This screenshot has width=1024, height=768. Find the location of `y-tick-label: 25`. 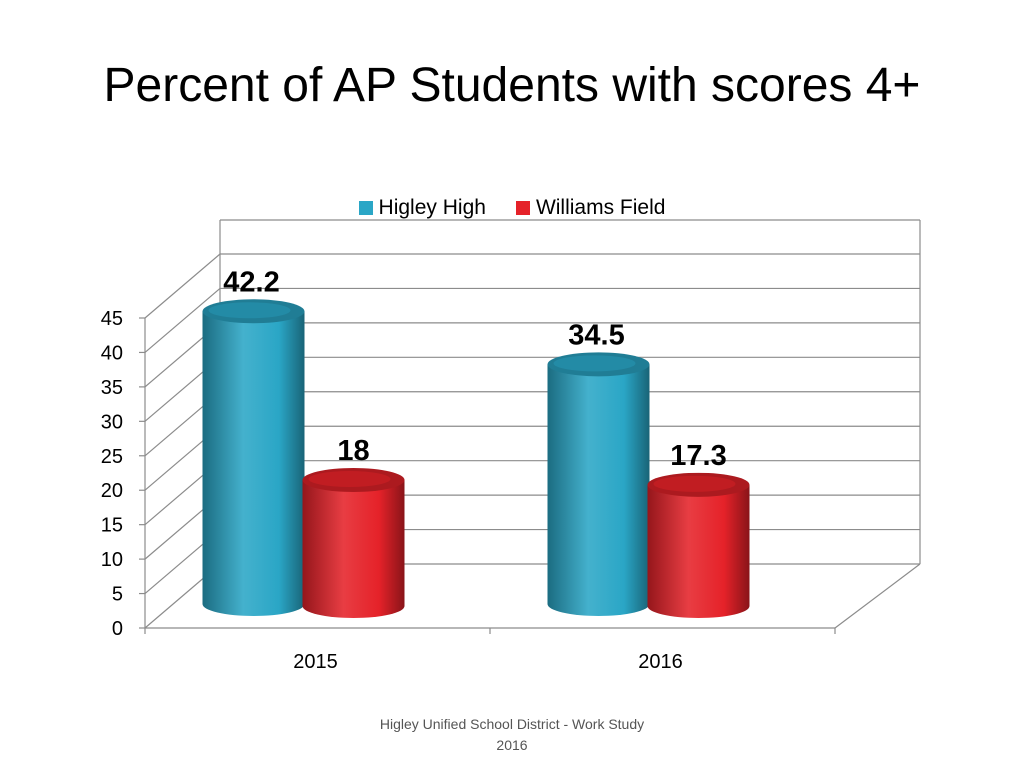

y-tick-label: 25 is located at coordinates (112, 457).